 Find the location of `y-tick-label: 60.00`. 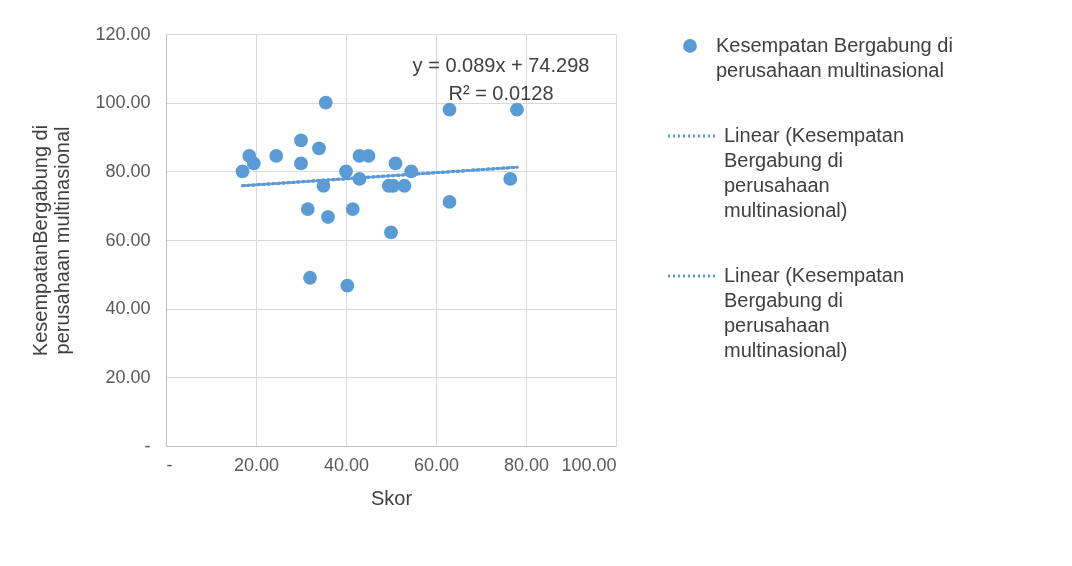

y-tick-label: 60.00 is located at coordinates (128, 239).